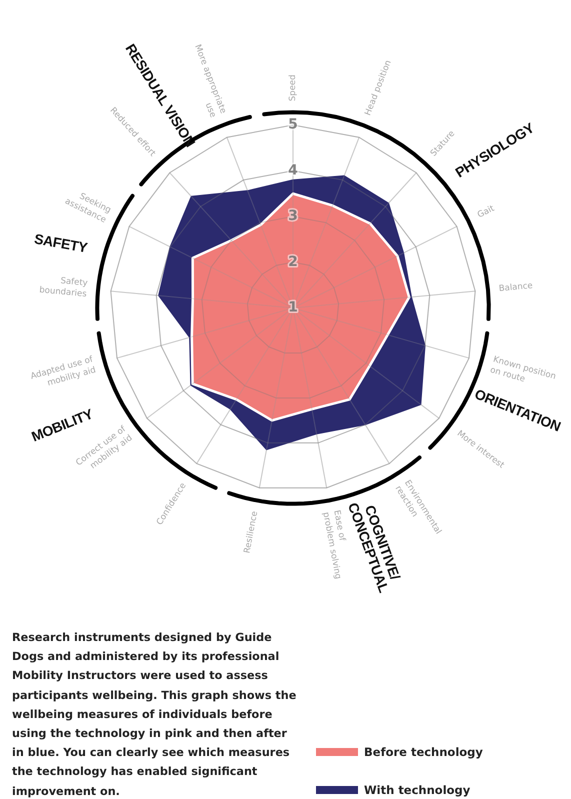  Describe the element at coordinates (423, 752) in the screenshot. I see `legend-label: Before technology` at that location.